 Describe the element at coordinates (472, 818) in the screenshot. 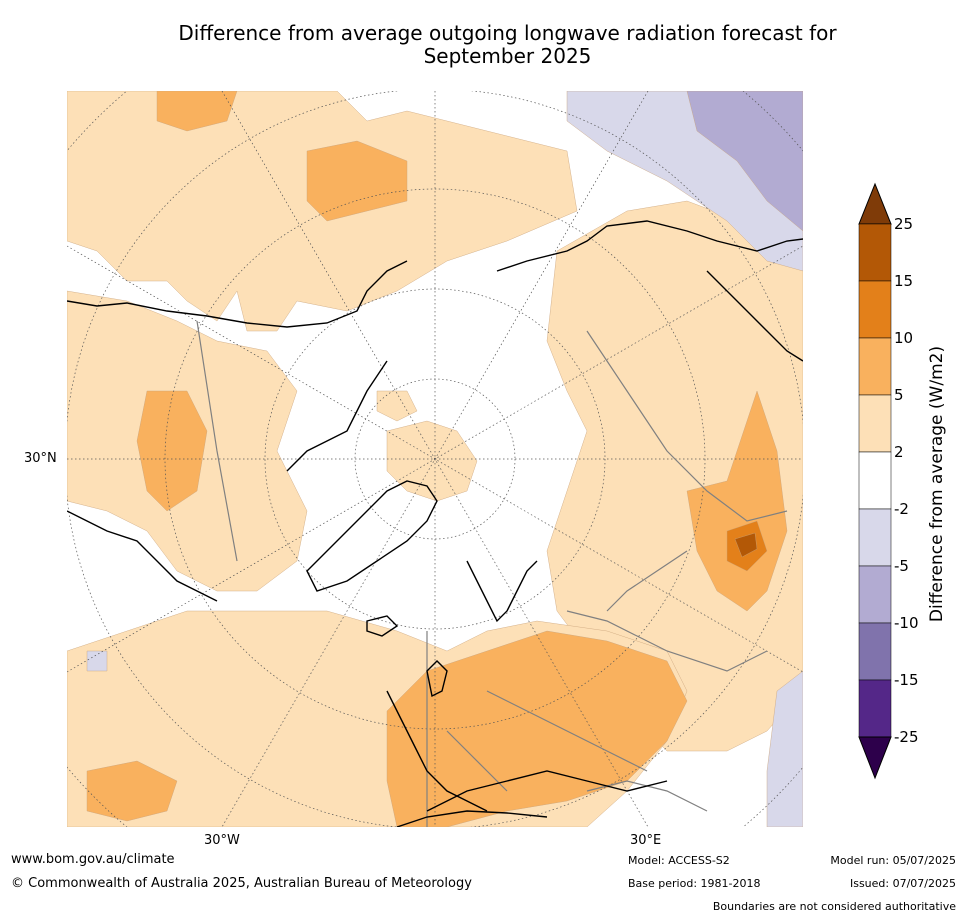

I see `coastline-northafrica` at that location.